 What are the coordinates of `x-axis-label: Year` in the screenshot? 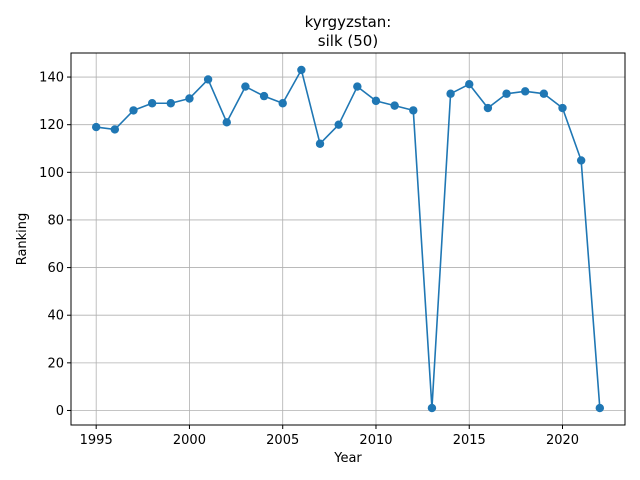 It's located at (347, 458).